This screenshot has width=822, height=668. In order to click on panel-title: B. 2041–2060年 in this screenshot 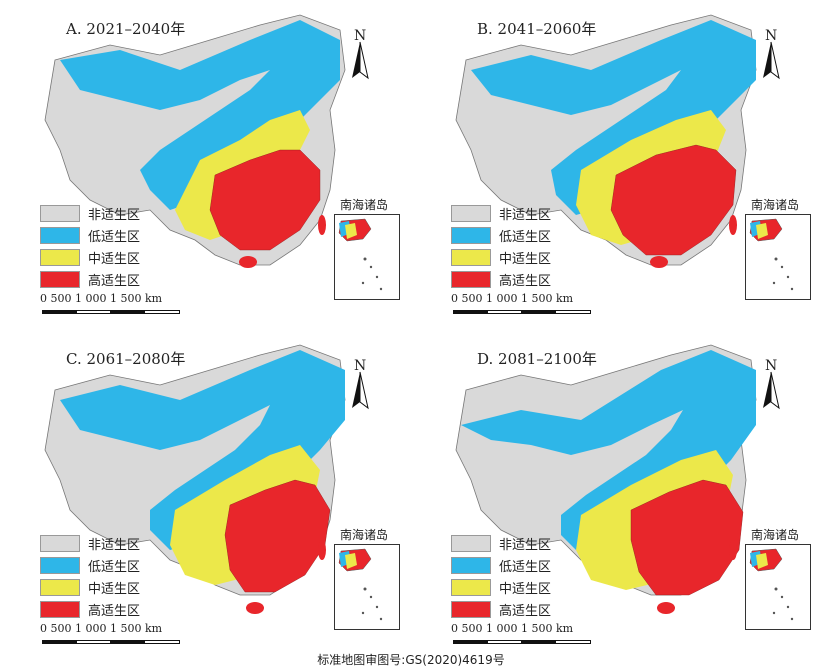, I will do `click(537, 29)`.